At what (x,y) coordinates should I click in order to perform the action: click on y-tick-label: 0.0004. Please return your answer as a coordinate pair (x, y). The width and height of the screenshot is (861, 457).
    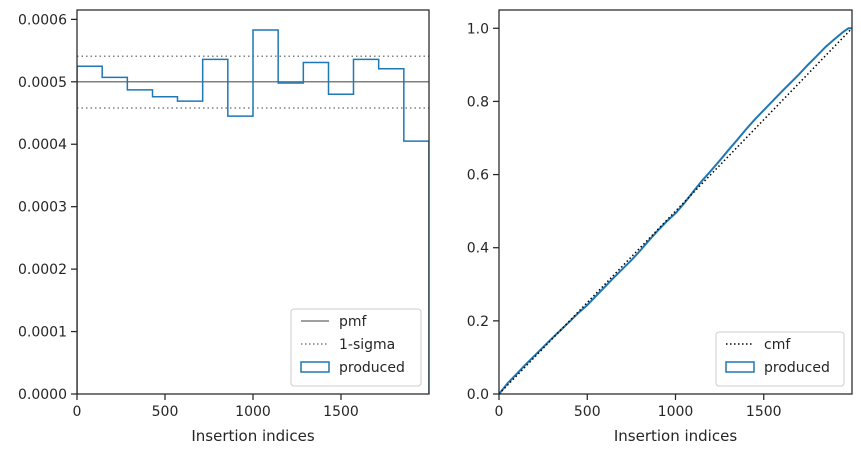
    Looking at the image, I should click on (42, 145).